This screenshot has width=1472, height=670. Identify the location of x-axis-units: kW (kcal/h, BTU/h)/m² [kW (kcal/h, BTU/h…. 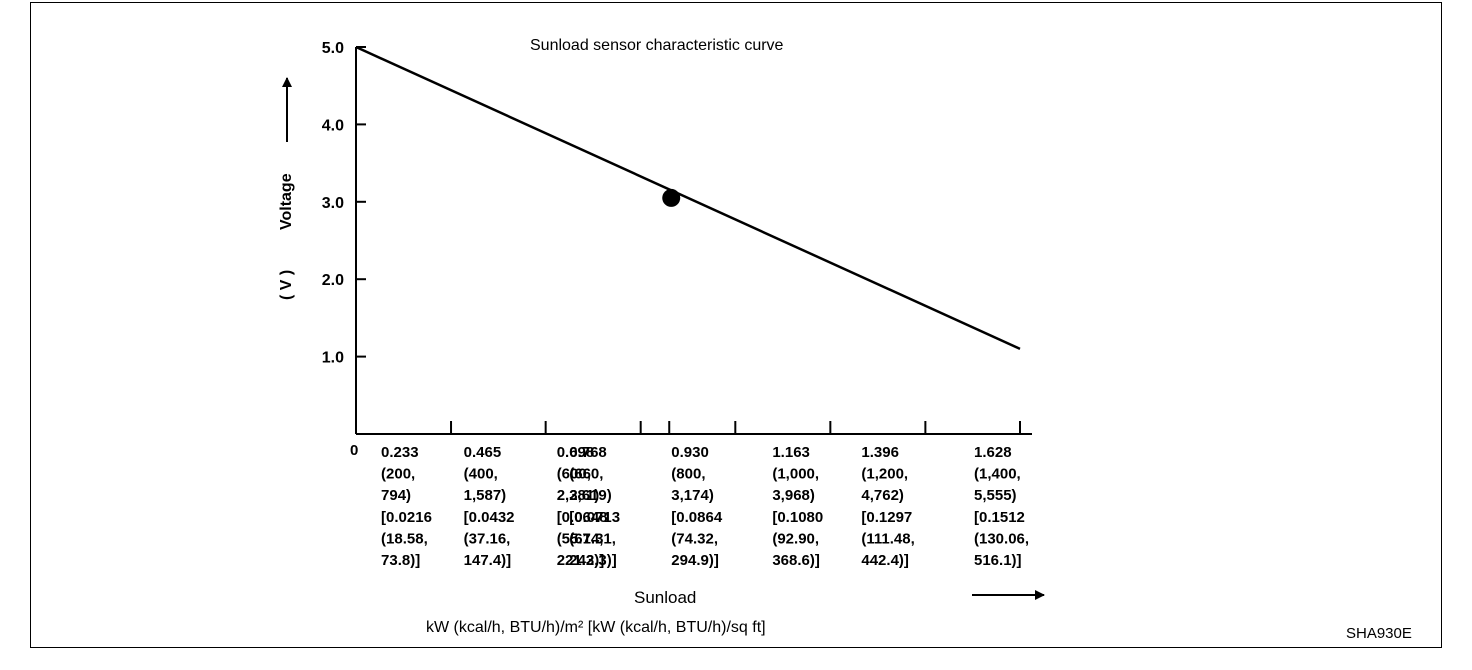
(596, 627).